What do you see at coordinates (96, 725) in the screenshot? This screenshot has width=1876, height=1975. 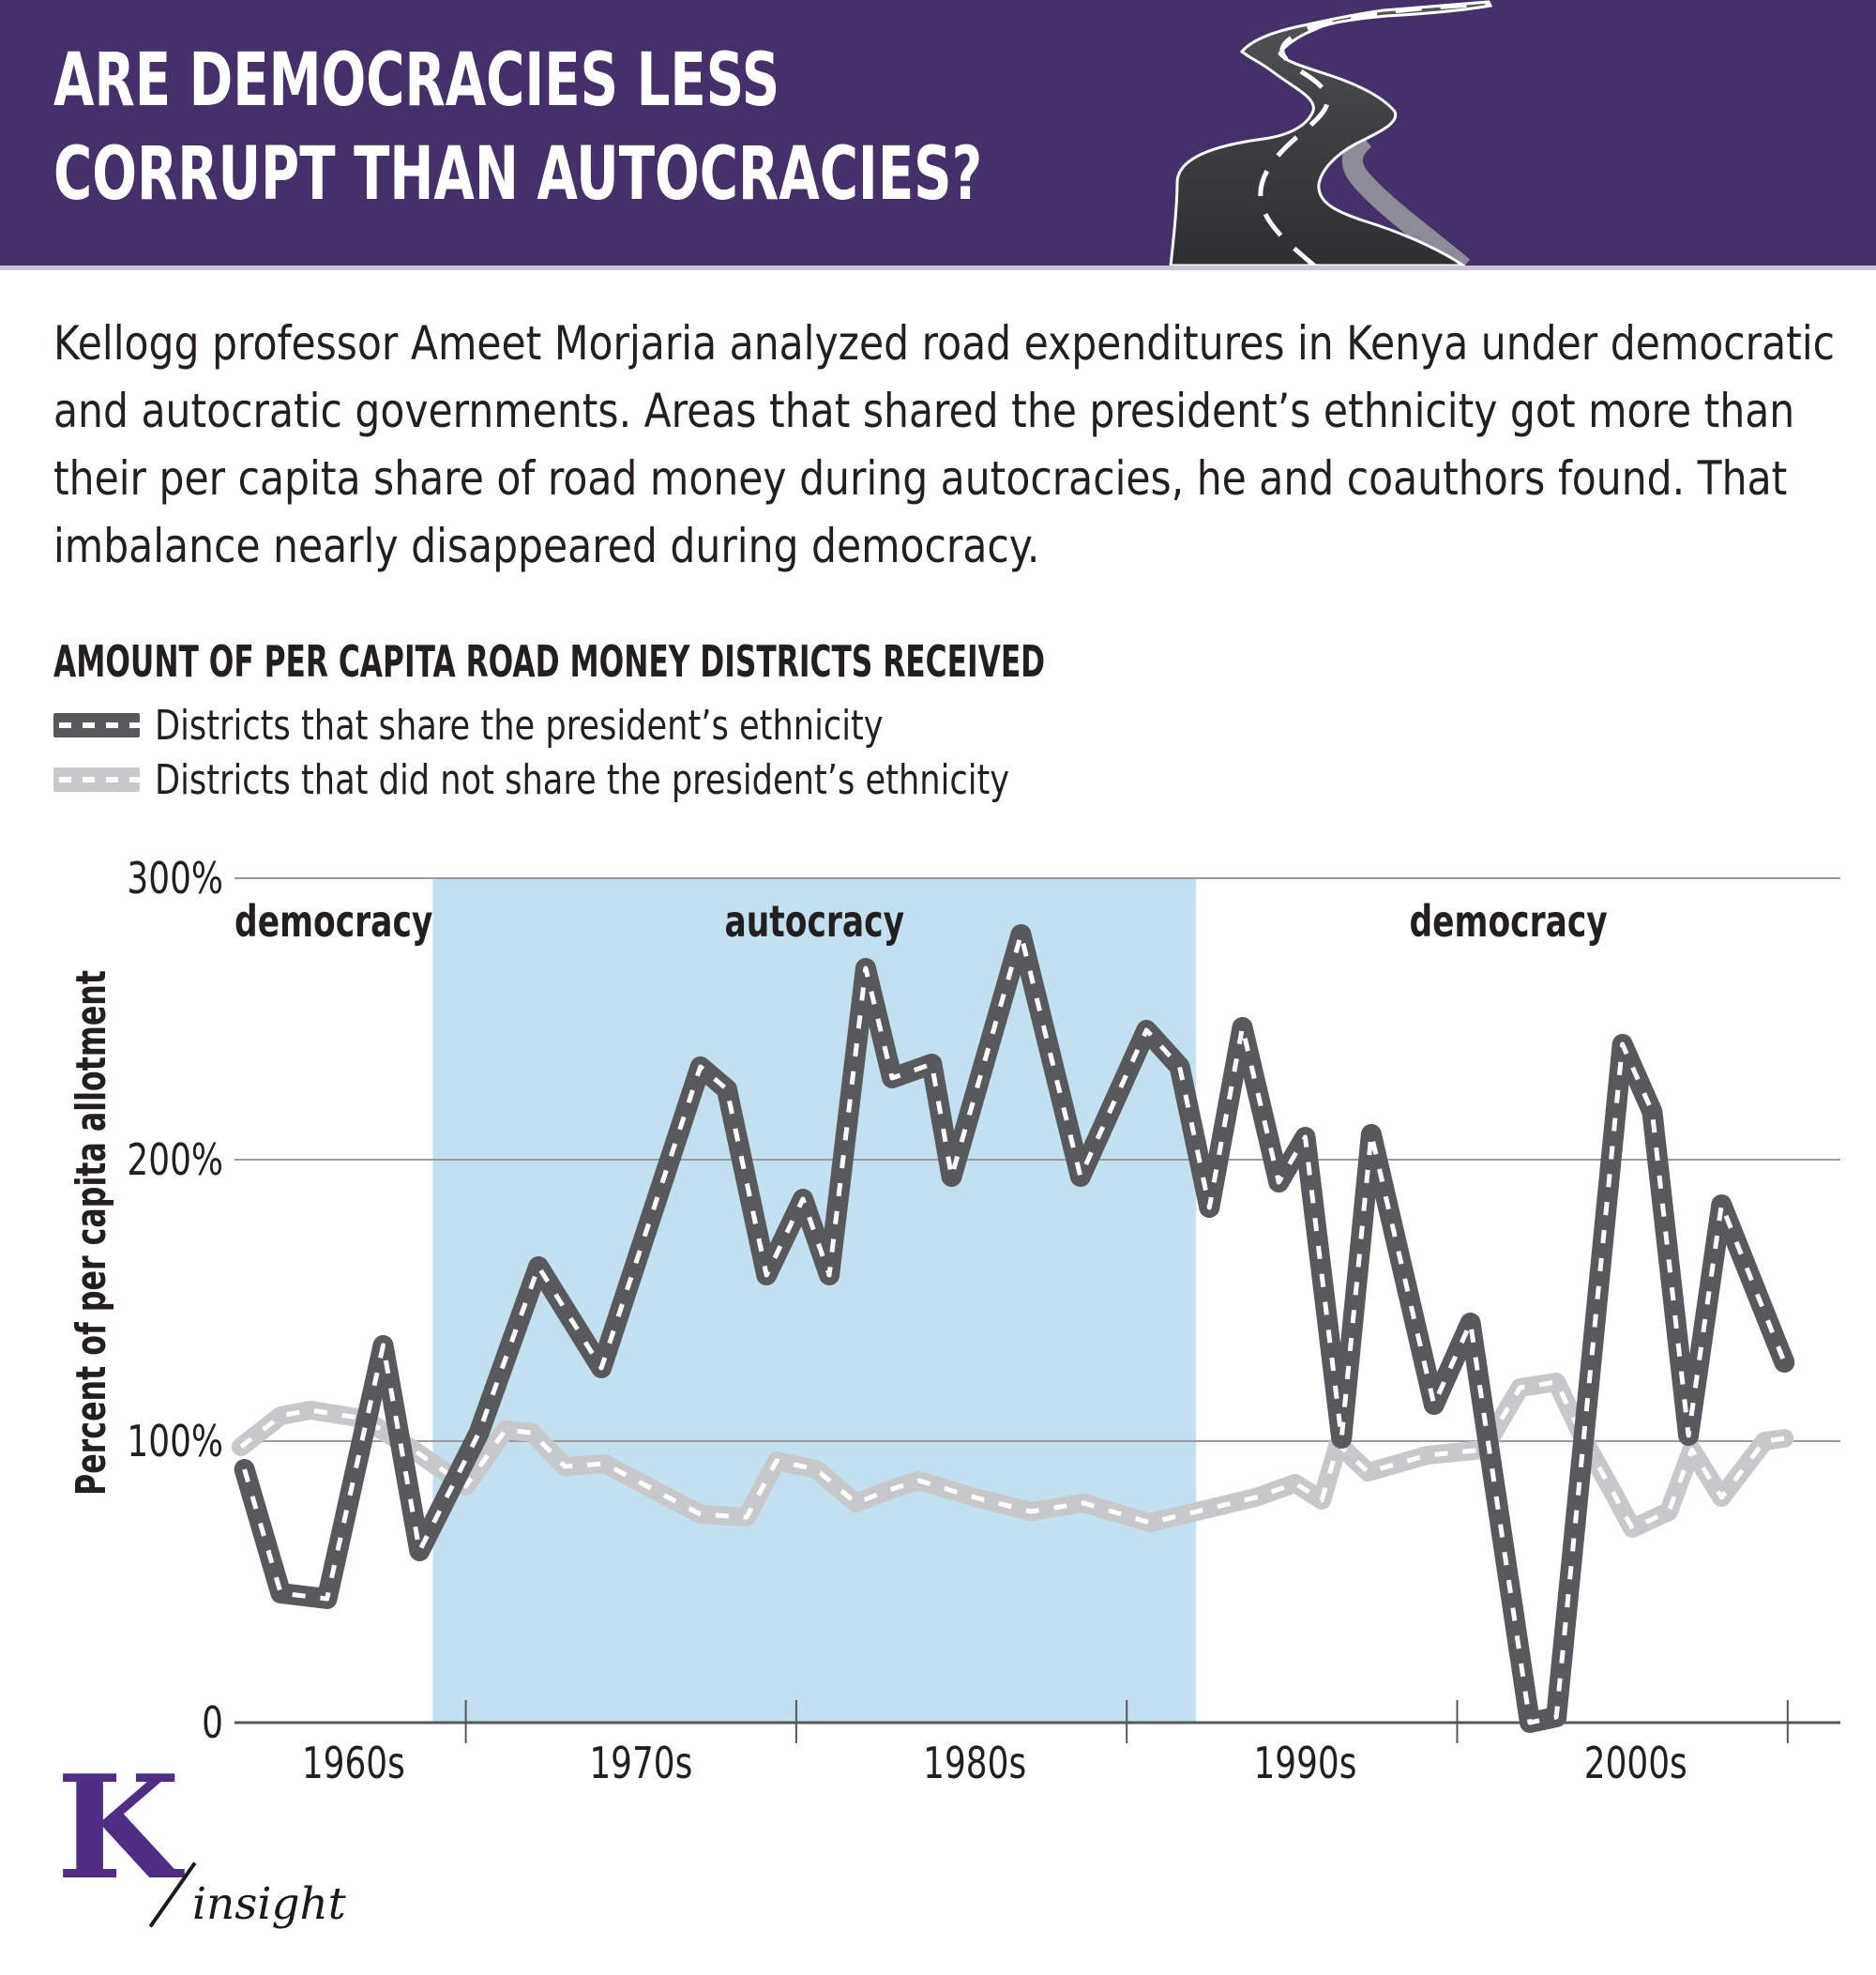 I see `coethnic-road-swatch-icon` at bounding box center [96, 725].